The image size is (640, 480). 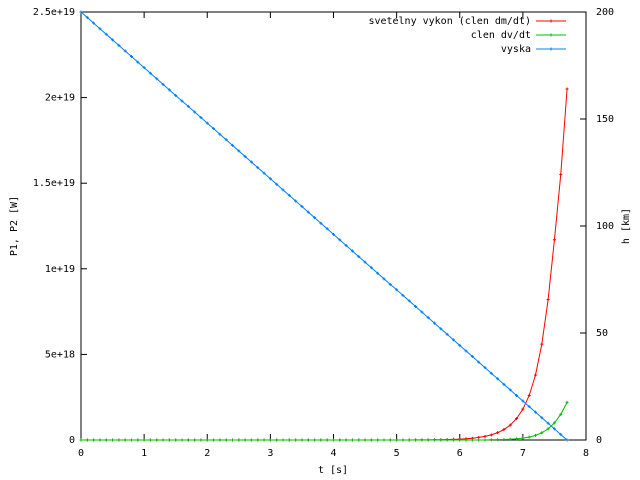 What do you see at coordinates (81, 453) in the screenshot?
I see `x-tick-label: 0` at bounding box center [81, 453].